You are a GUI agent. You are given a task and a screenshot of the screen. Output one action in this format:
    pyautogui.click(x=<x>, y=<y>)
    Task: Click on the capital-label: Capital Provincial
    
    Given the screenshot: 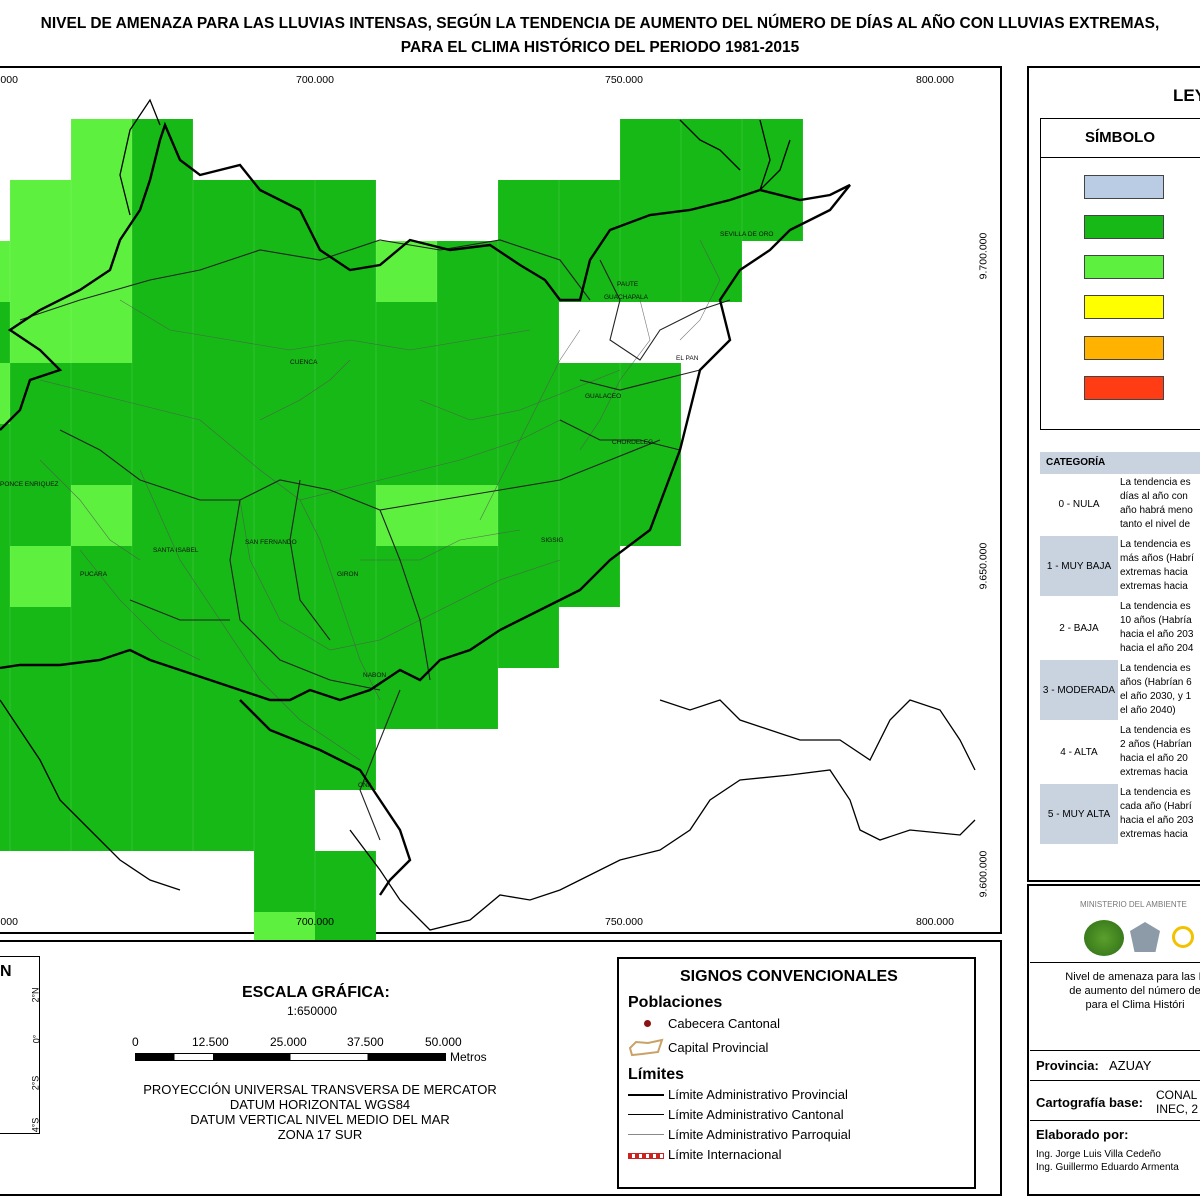 What is the action you would take?
    pyautogui.click(x=718, y=1047)
    